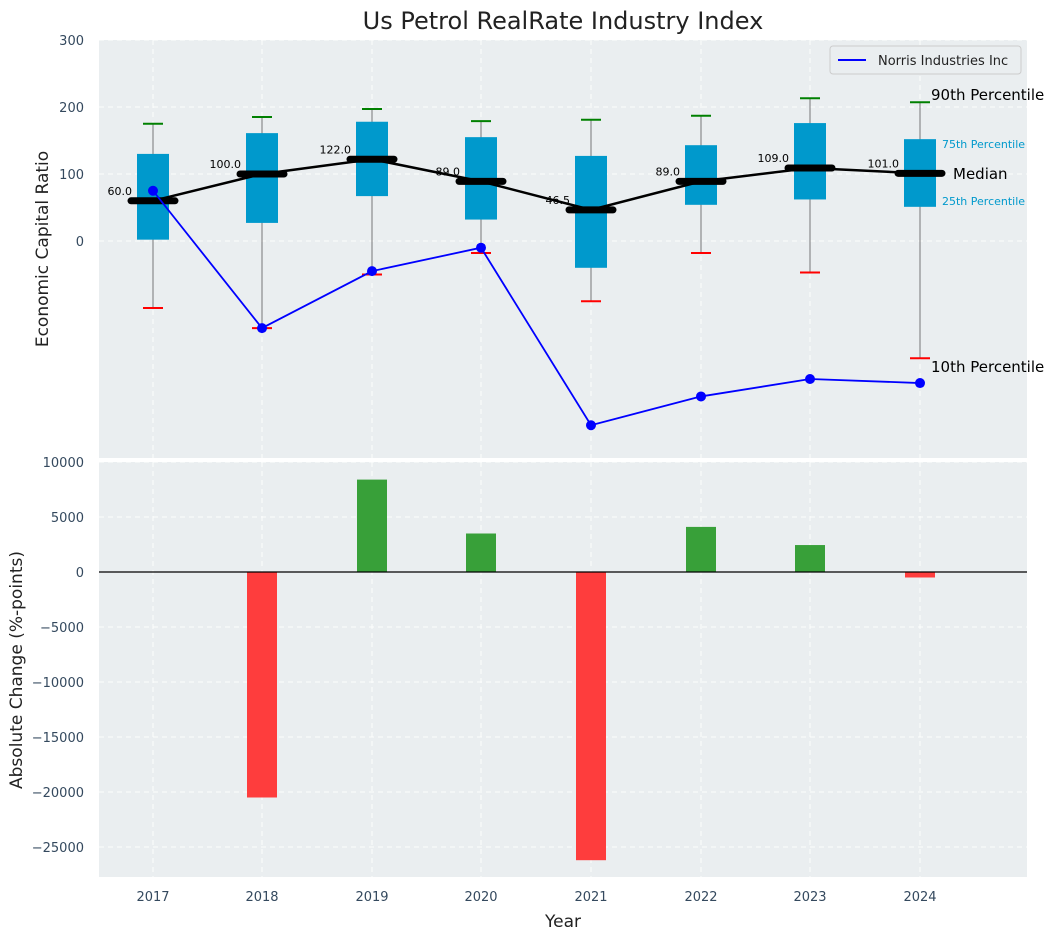 Image resolution: width=1051 pixels, height=940 pixels. I want to click on bottom-ytick-label-6: −20000, so click(58, 793).